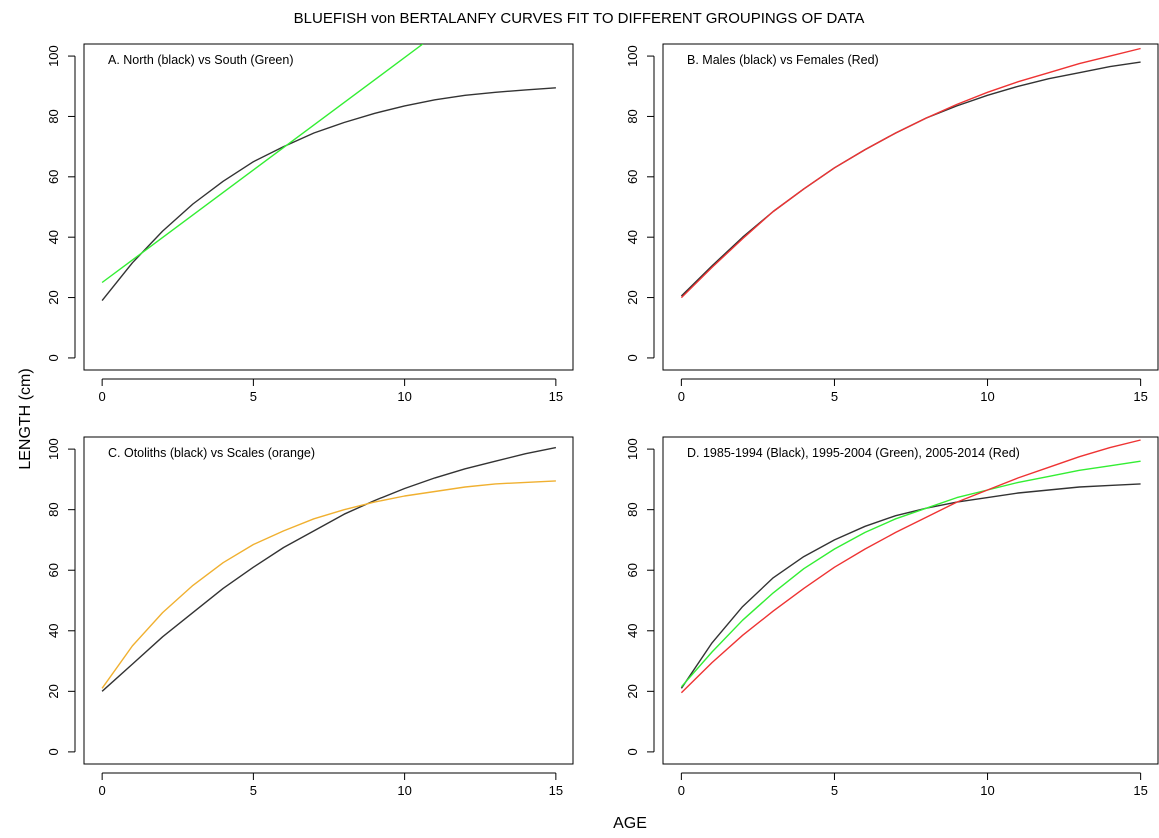 The height and width of the screenshot is (838, 1159). What do you see at coordinates (783, 60) in the screenshot?
I see `panel-label: B. Males (black) vs Females (Red)` at bounding box center [783, 60].